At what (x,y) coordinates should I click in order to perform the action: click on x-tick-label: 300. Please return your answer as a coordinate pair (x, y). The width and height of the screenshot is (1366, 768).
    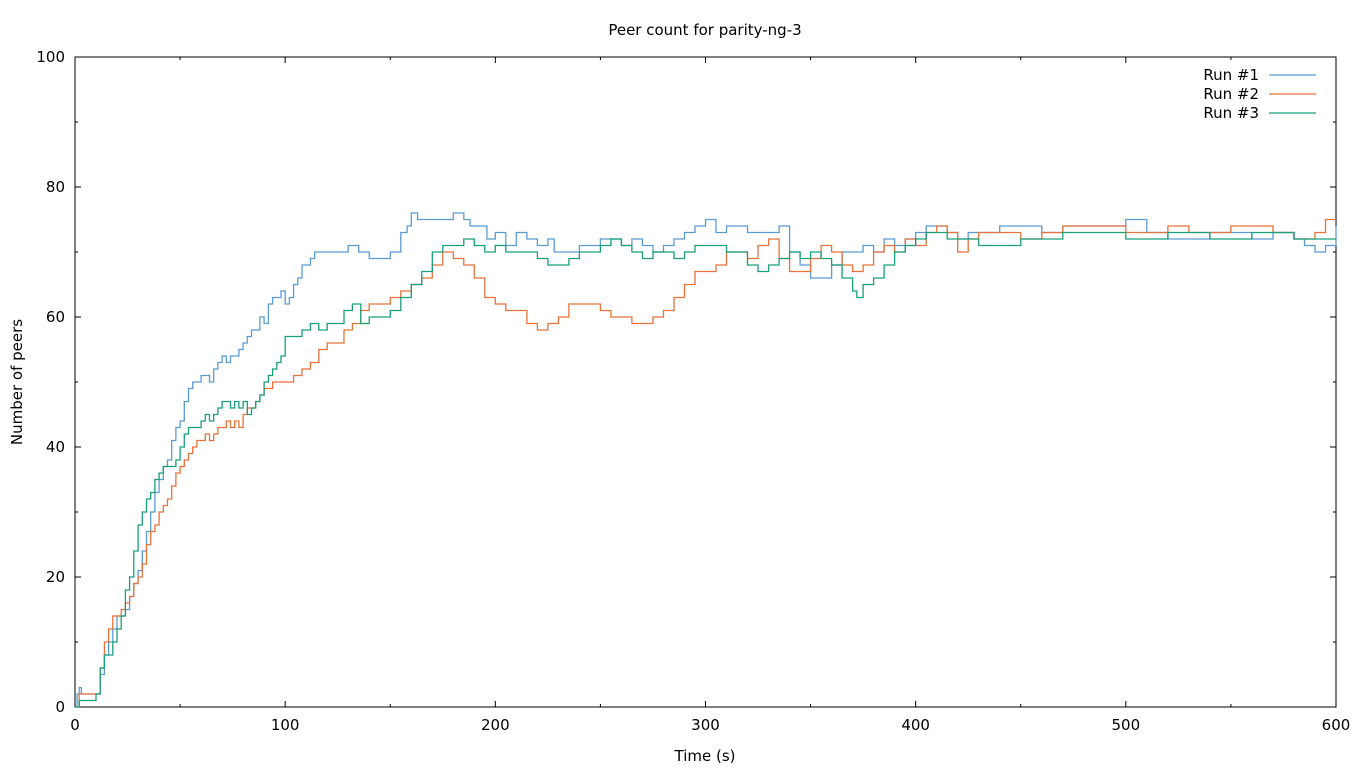
    Looking at the image, I should click on (705, 725).